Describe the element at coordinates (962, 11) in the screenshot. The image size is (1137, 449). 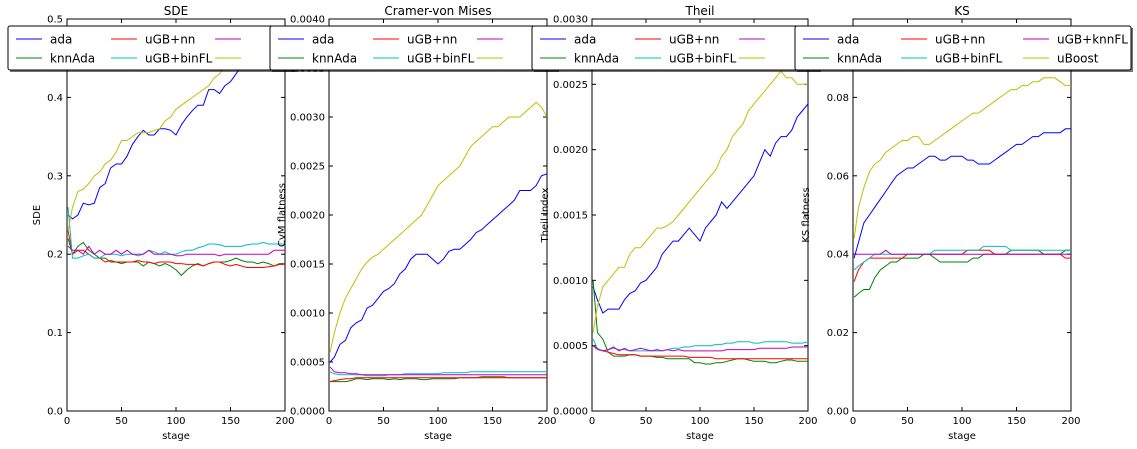
I see `chart-title: KS` at that location.